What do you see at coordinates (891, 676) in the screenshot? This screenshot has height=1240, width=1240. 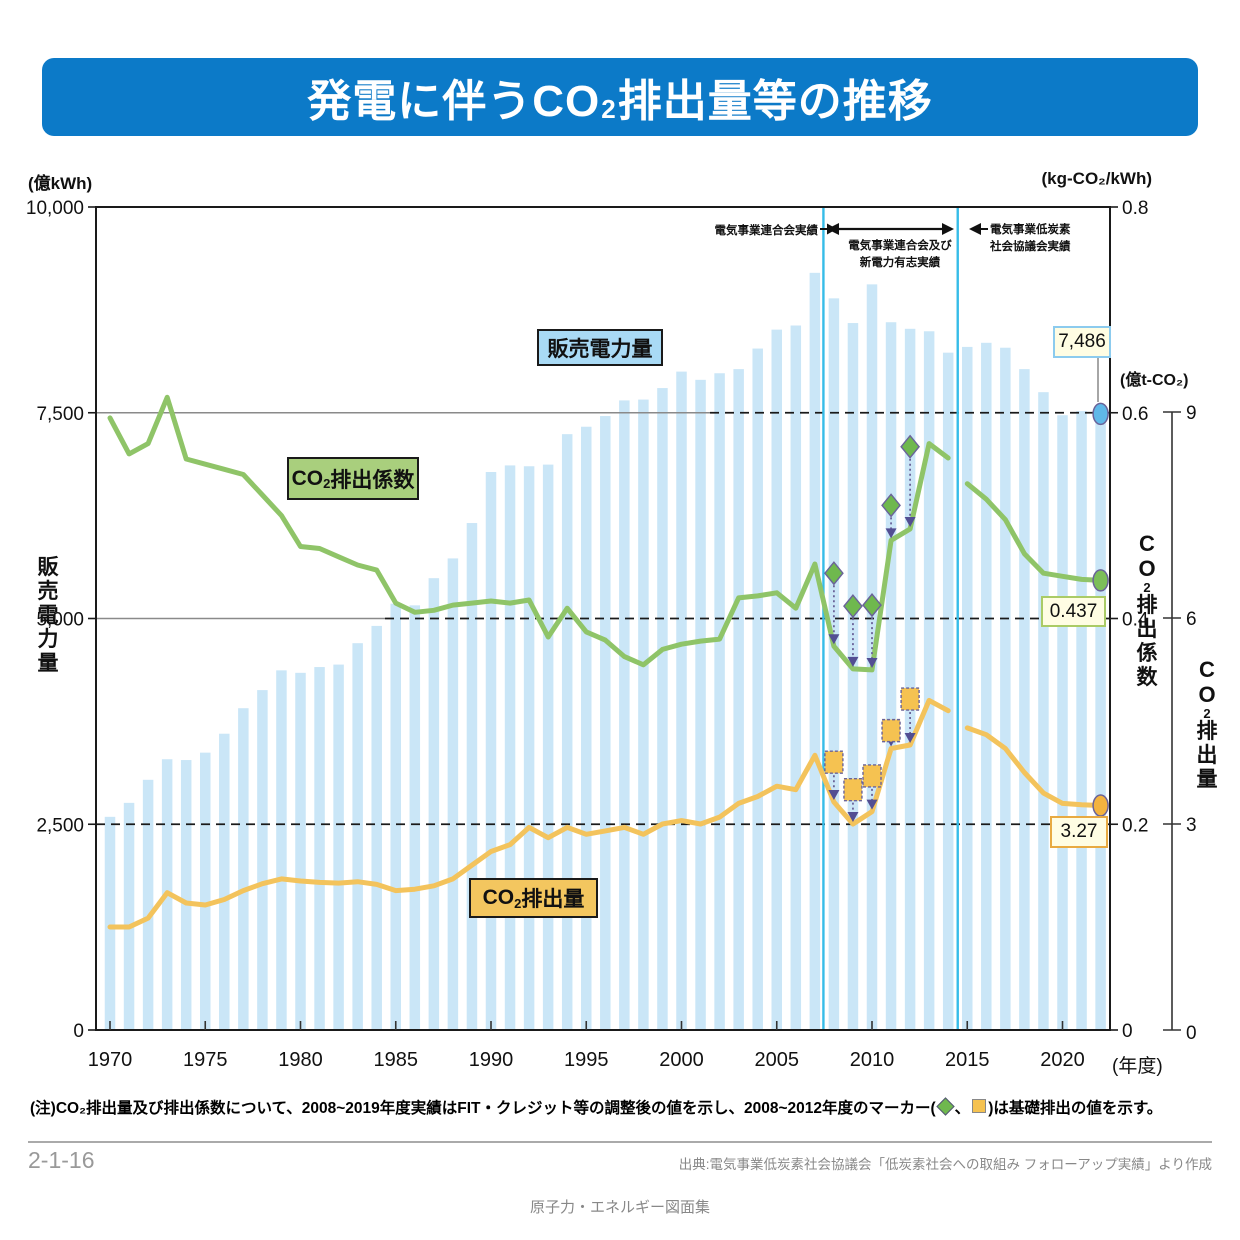 I see `sales-bar-2011` at bounding box center [891, 676].